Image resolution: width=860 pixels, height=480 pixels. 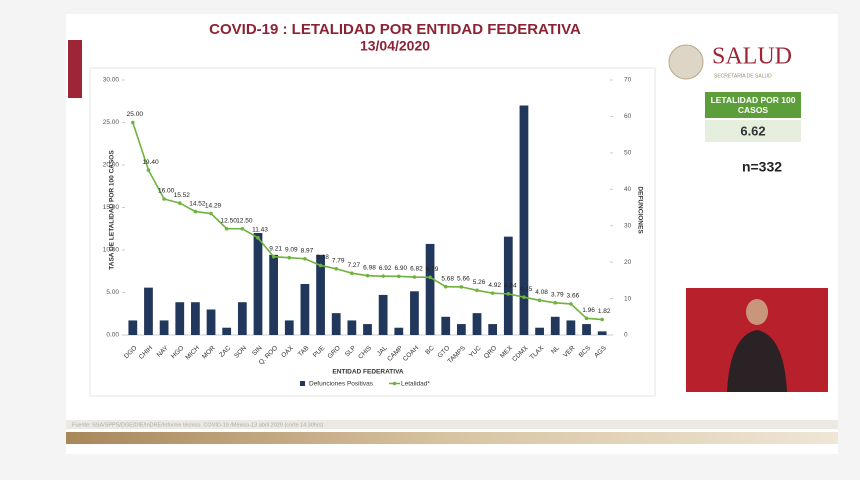 What do you see at coordinates (628, 116) in the screenshot?
I see `y2-tick-label: 60` at bounding box center [628, 116].